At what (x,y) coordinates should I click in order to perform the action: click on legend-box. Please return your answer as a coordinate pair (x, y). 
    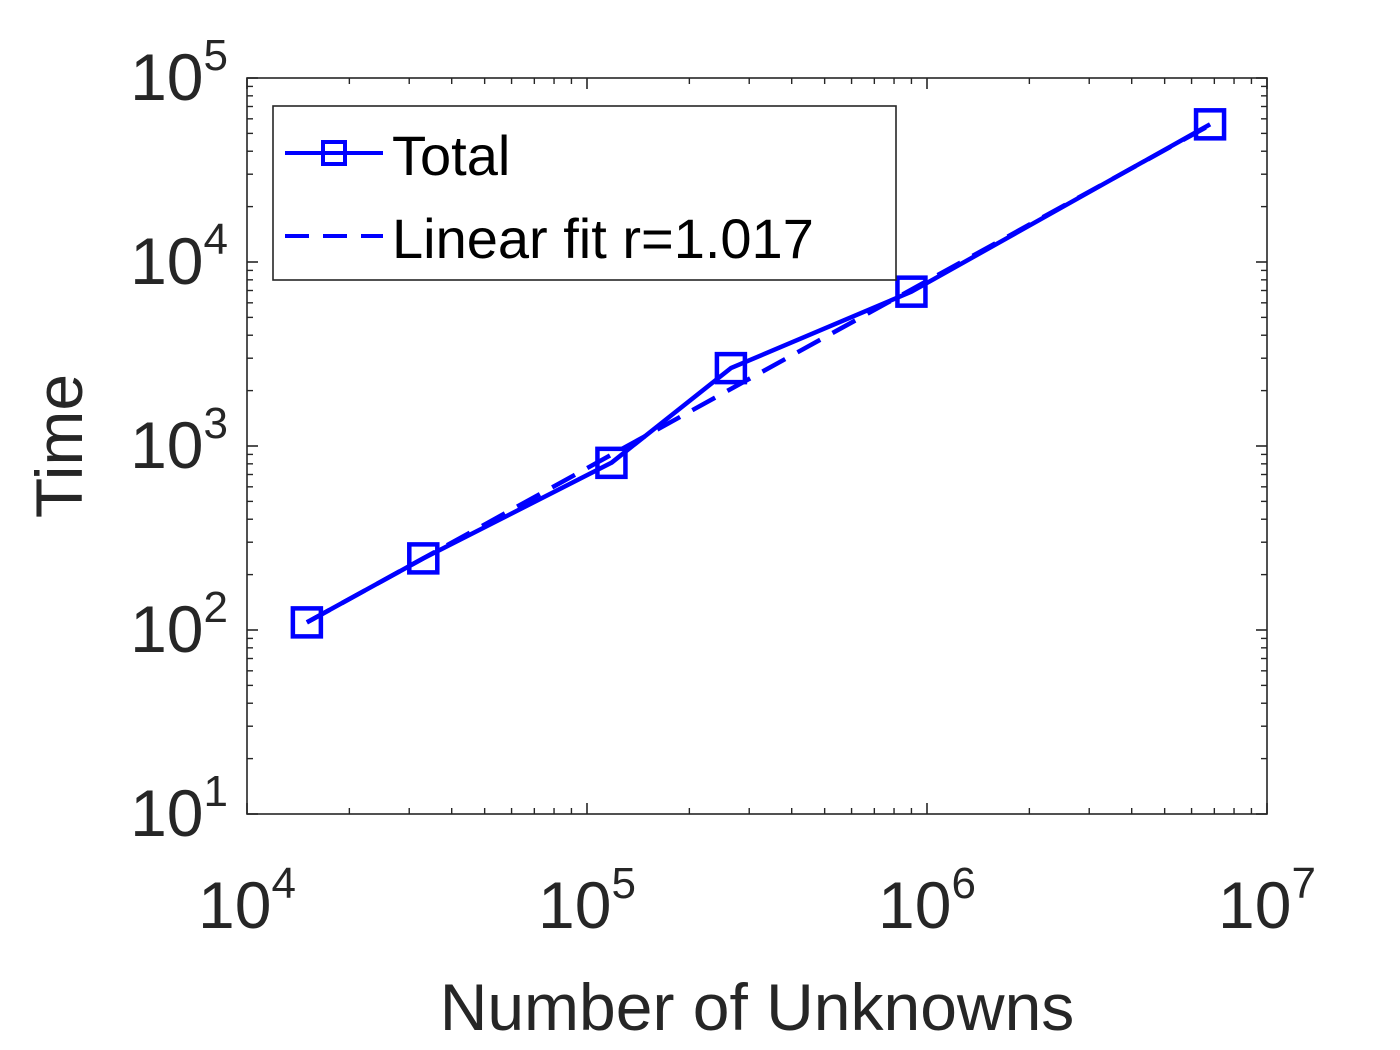
    Looking at the image, I should click on (584, 193).